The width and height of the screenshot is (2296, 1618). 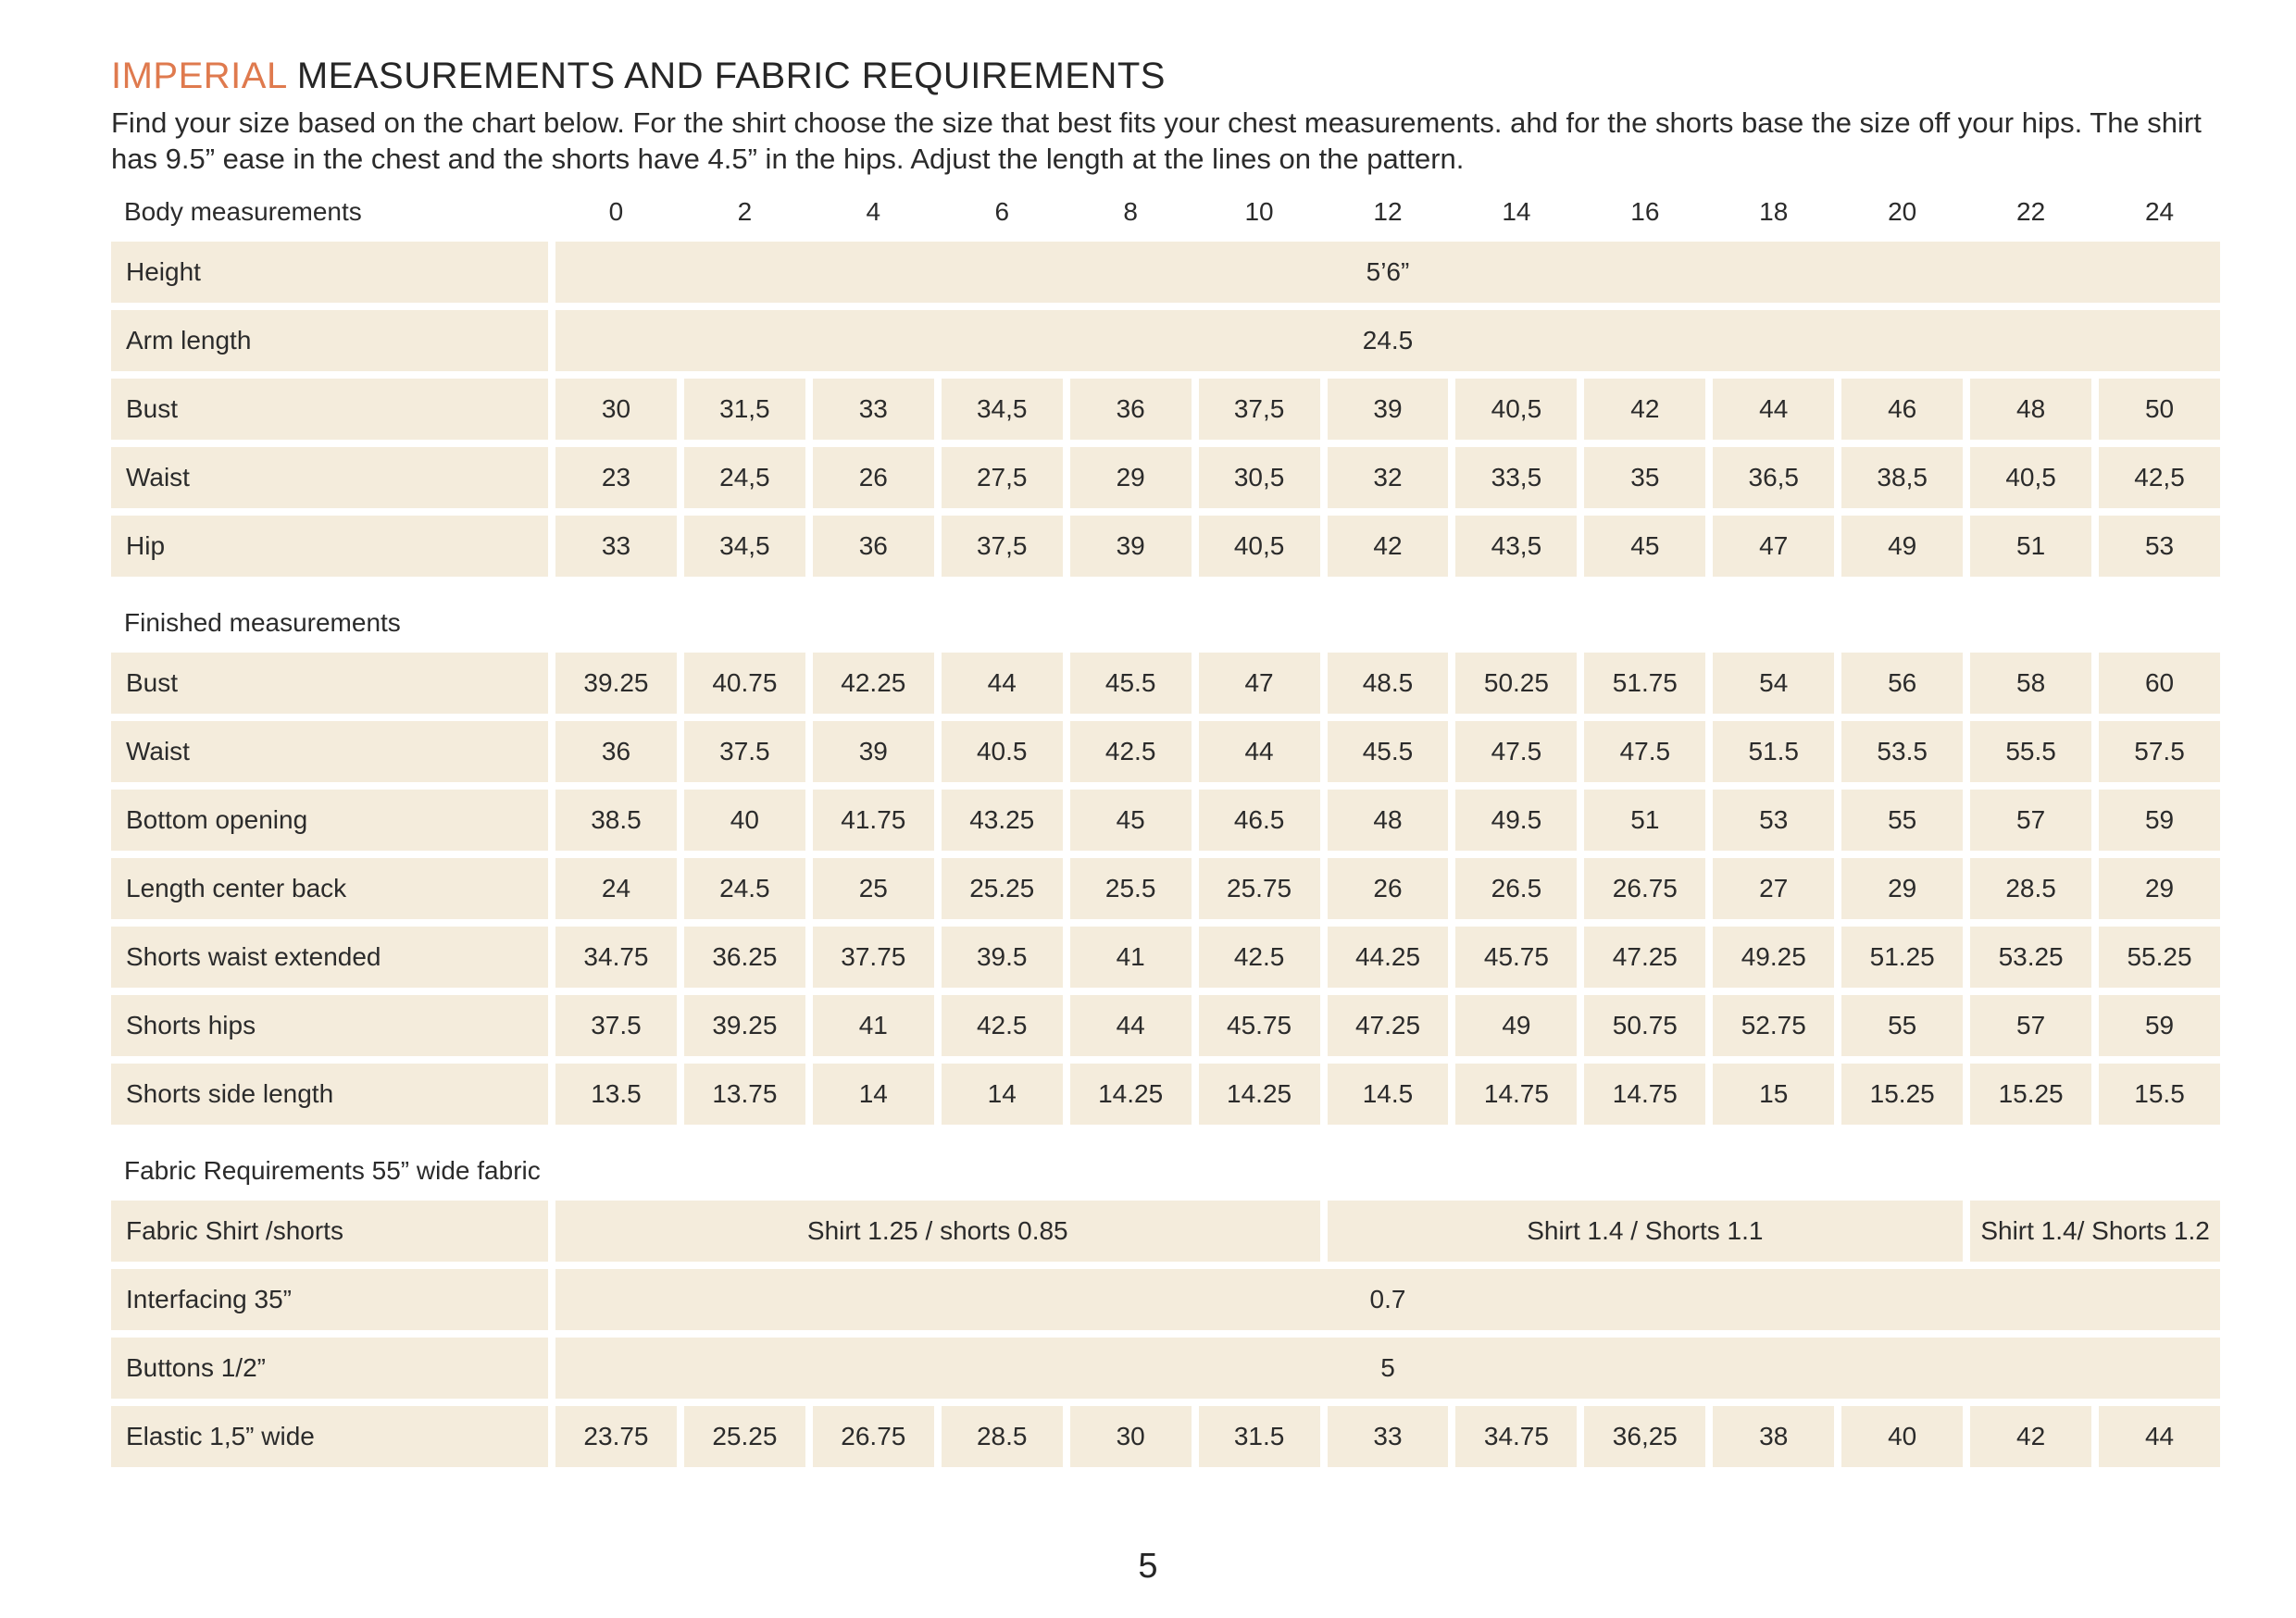 I want to click on table-cell: 41, so click(x=1130, y=958).